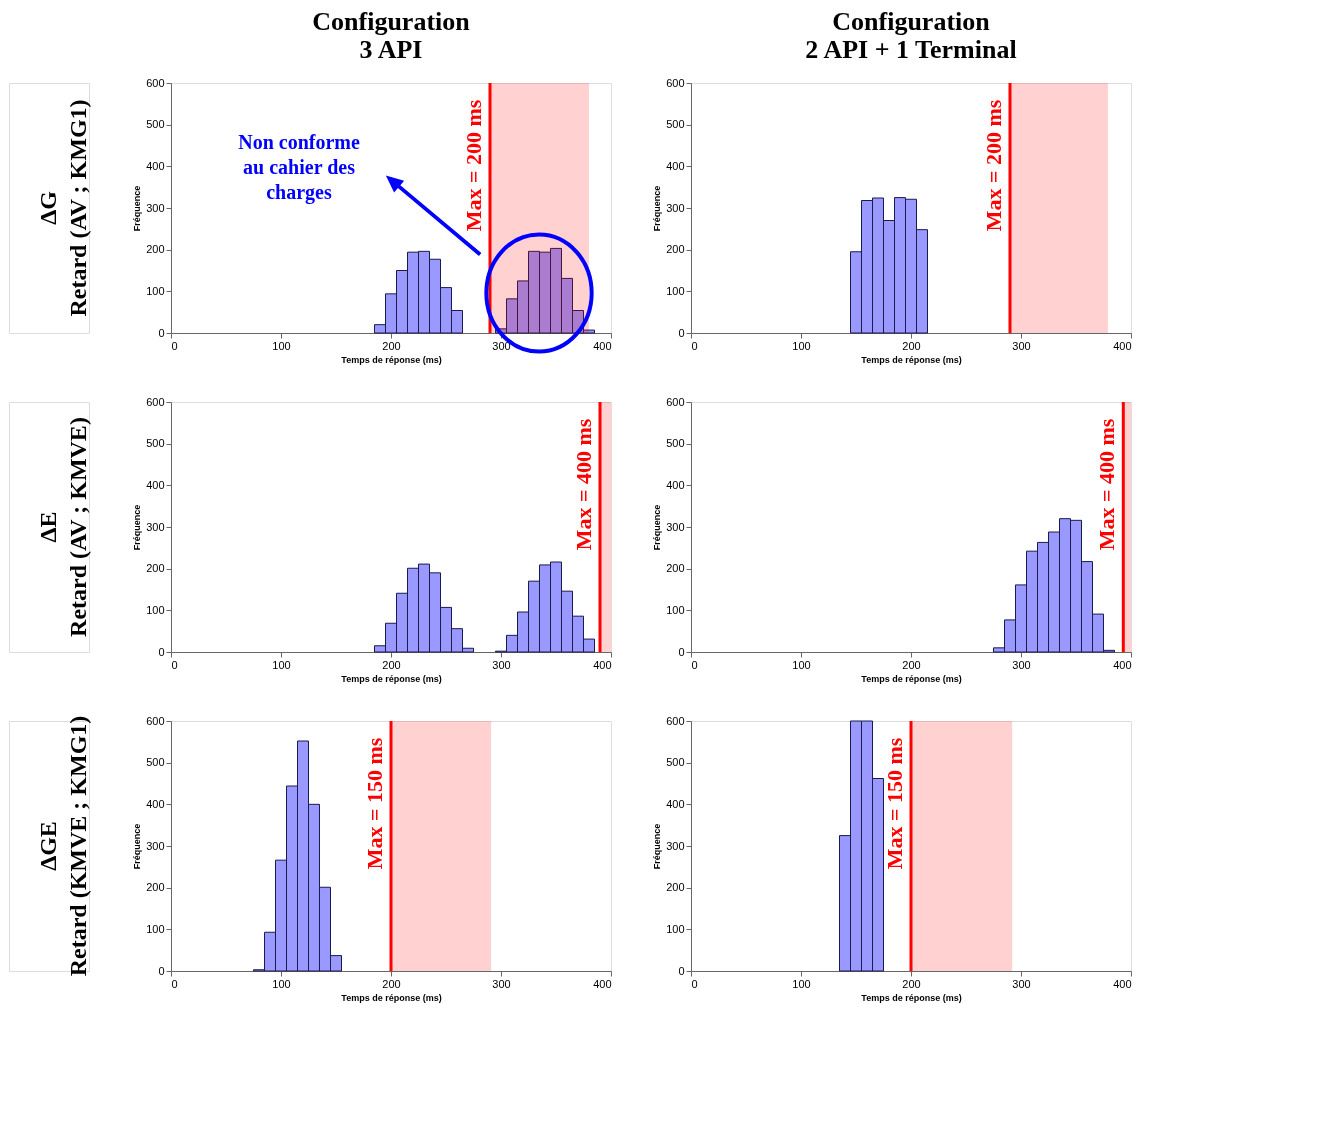  What do you see at coordinates (299, 167) in the screenshot?
I see `annotation: Non conforme au cahier des charges` at bounding box center [299, 167].